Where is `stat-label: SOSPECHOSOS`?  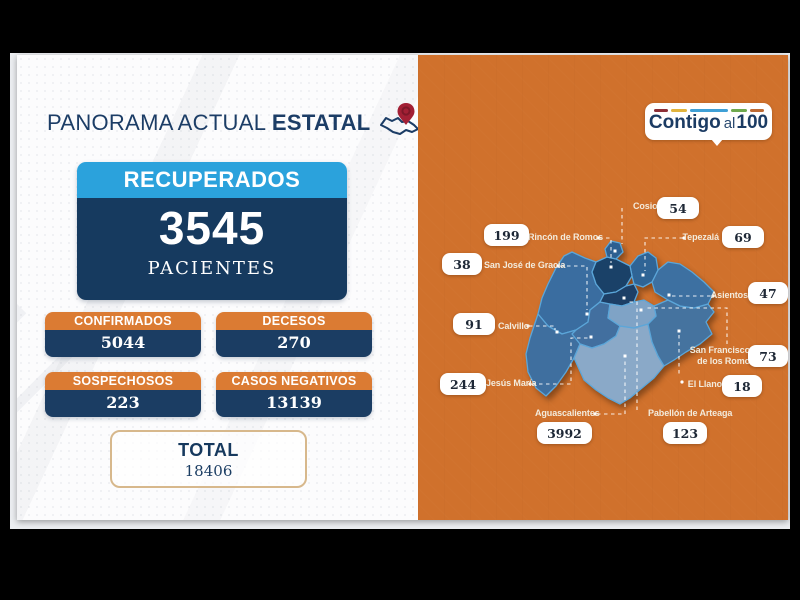
stat-label: SOSPECHOSOS is located at coordinates (123, 381).